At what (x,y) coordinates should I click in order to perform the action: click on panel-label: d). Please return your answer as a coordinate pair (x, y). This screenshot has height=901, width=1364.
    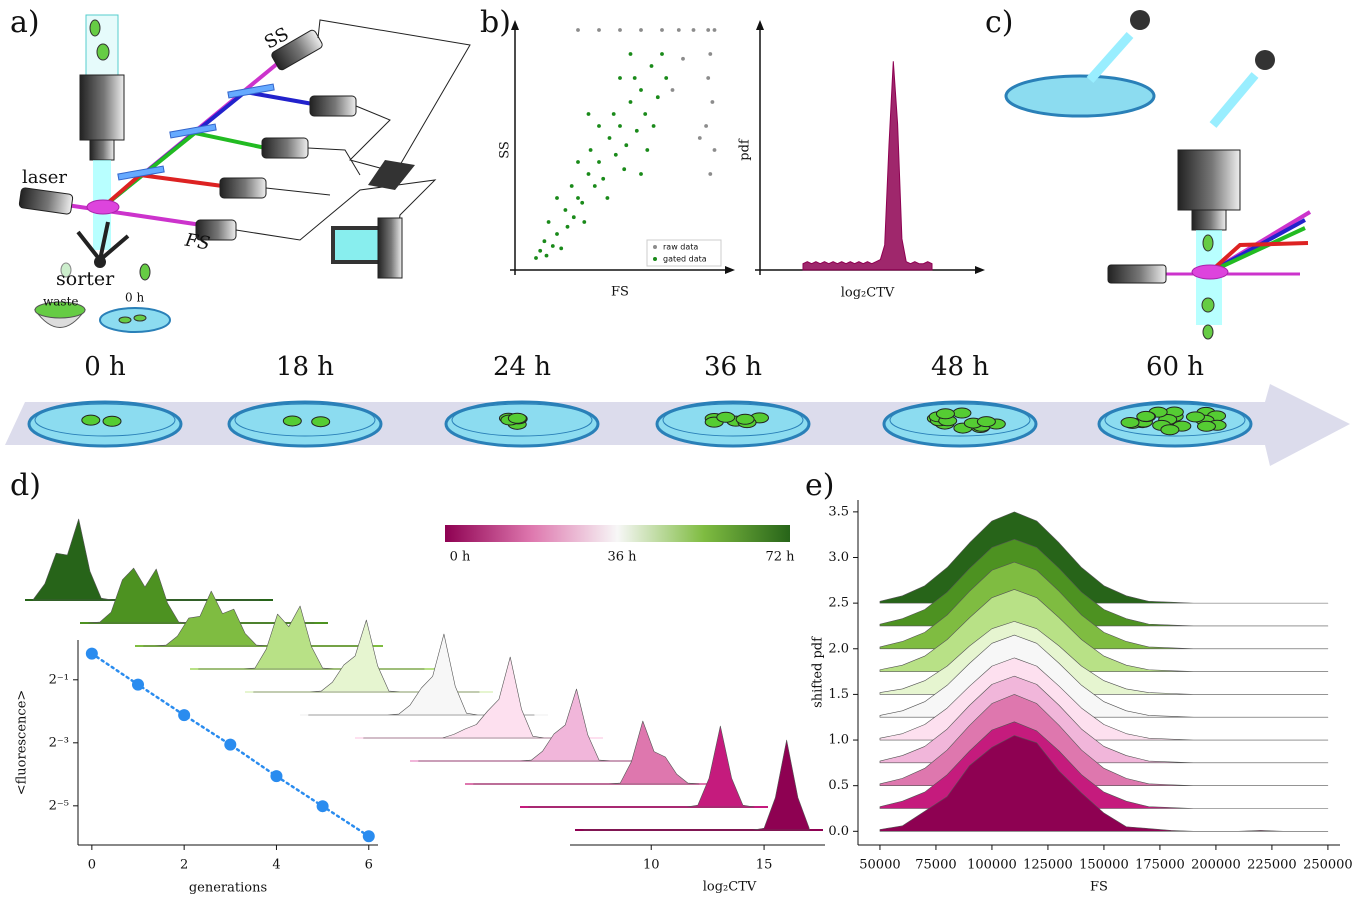
    Looking at the image, I should click on (25, 485).